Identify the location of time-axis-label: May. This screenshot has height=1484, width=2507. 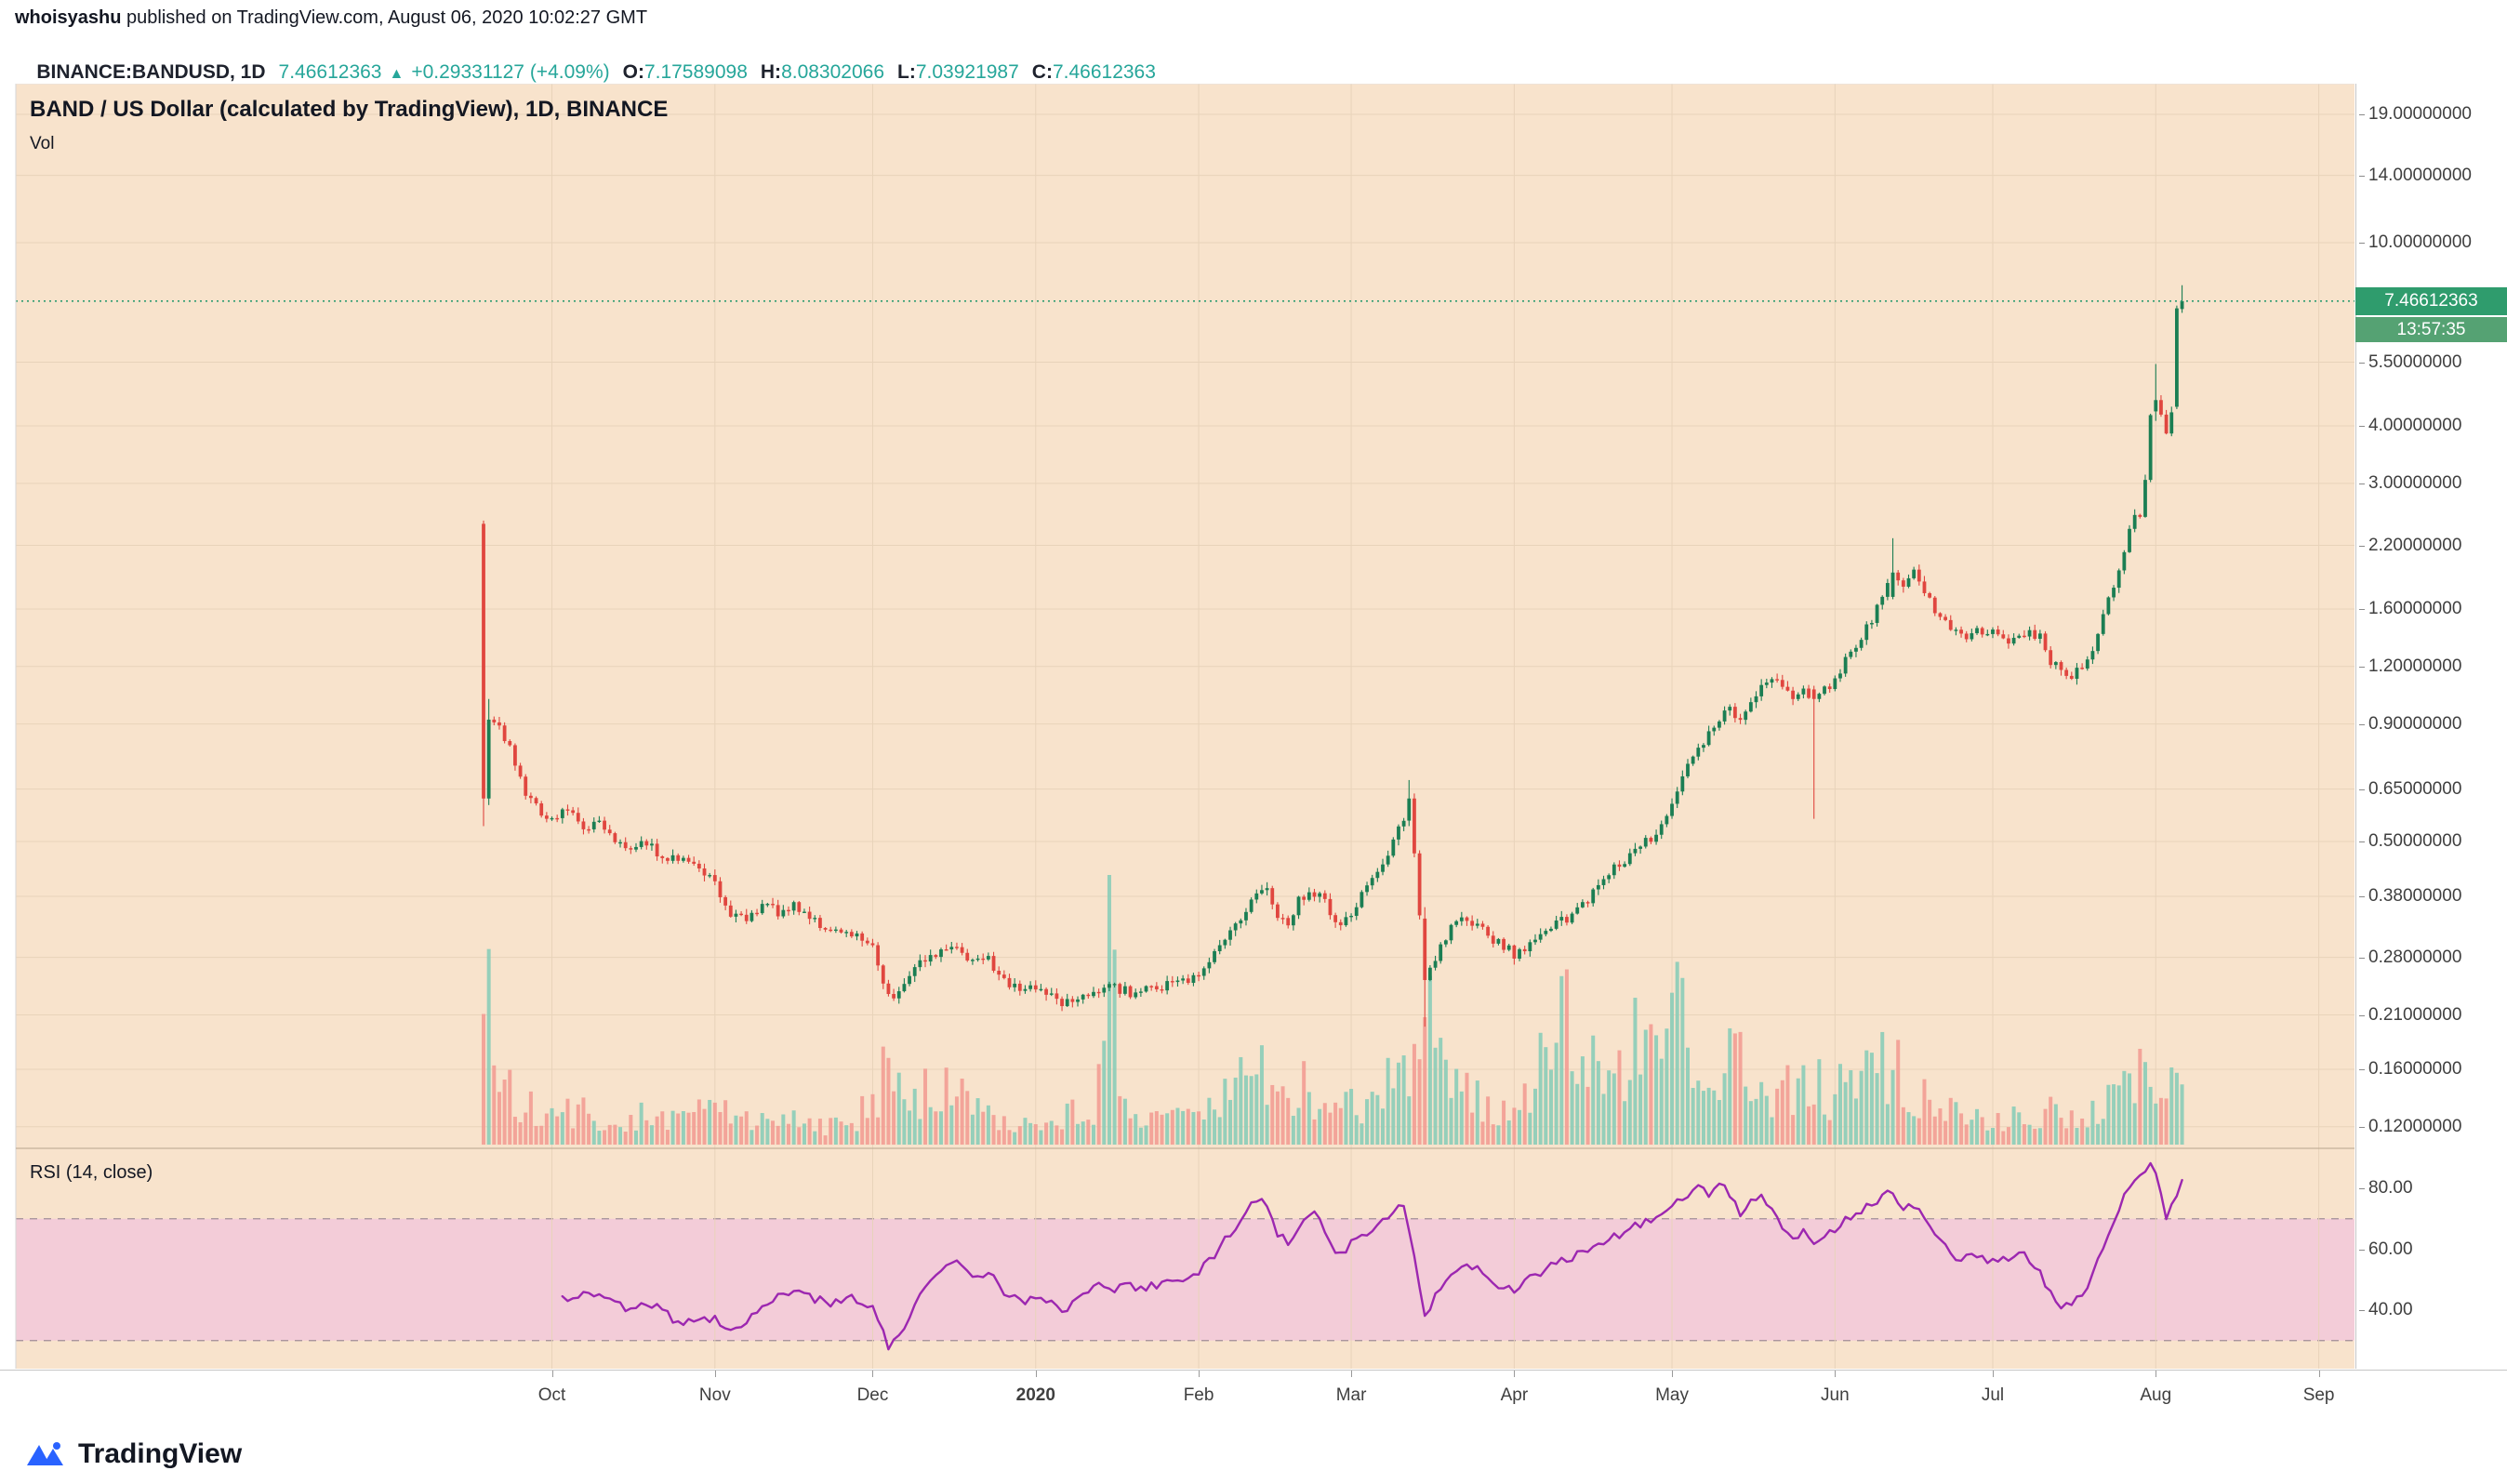
(1672, 1395).